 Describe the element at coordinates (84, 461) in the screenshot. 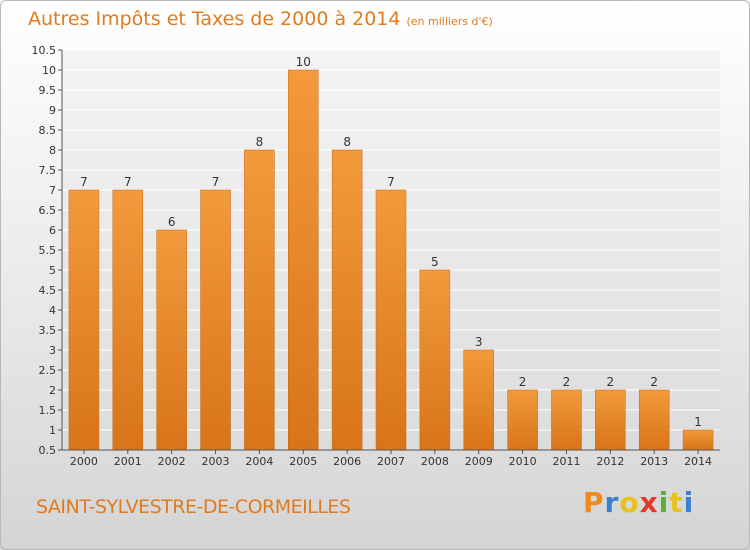

I see `x-tick-label: 2000` at that location.